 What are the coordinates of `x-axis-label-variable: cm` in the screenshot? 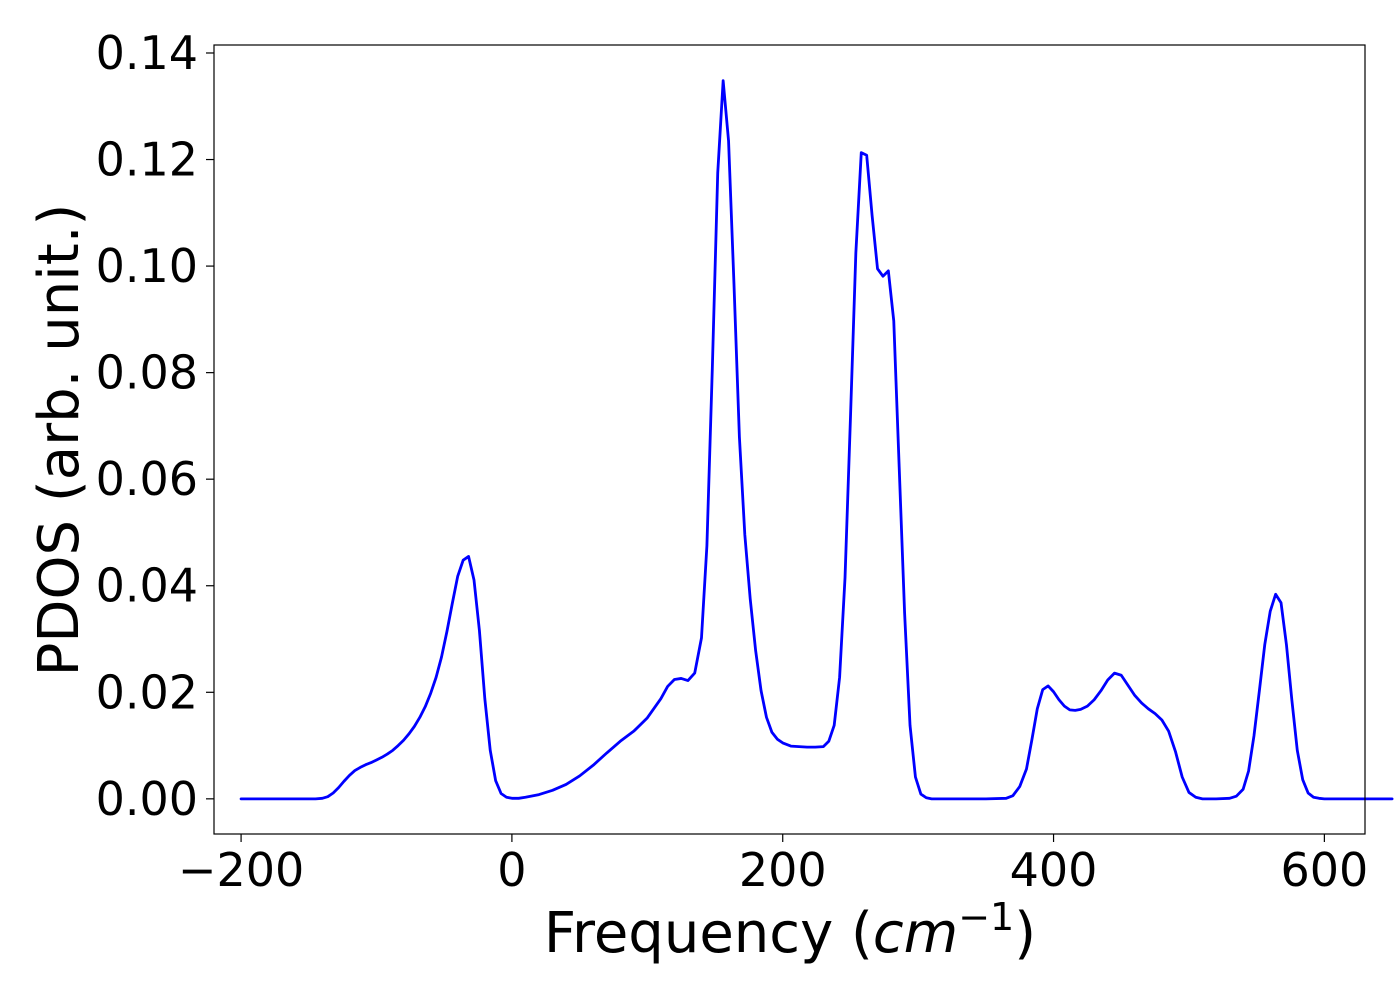 It's located at (915, 933).